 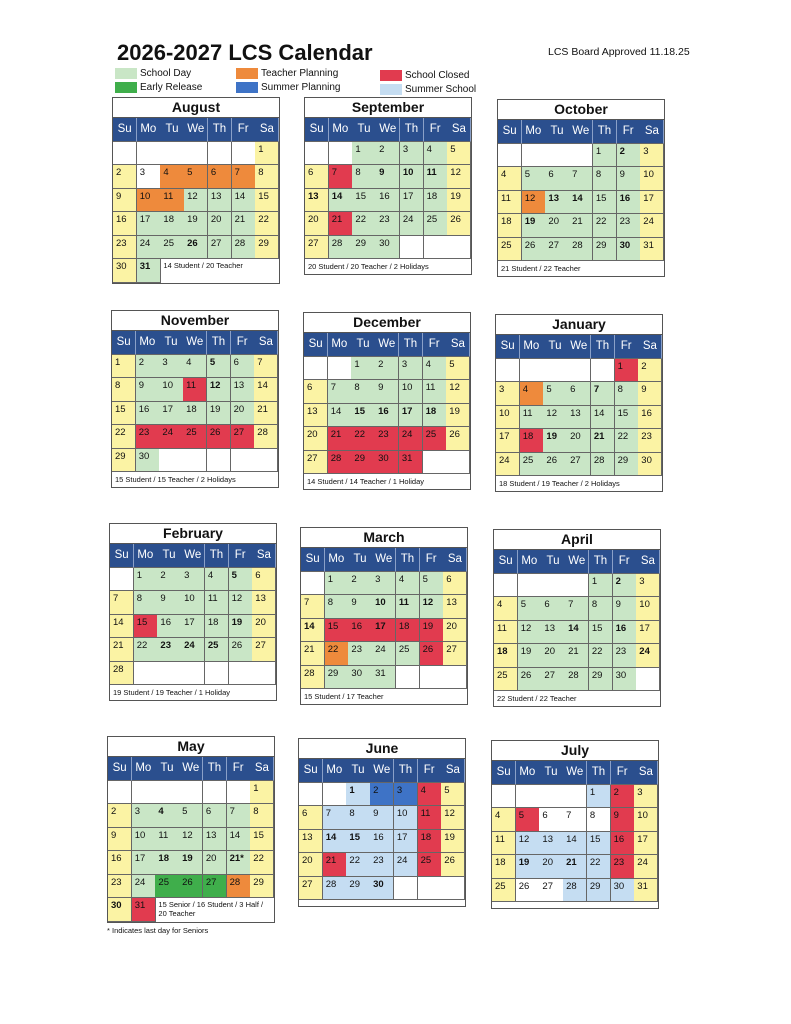 What do you see at coordinates (167, 769) in the screenshot?
I see `weekday-header: Tu` at bounding box center [167, 769].